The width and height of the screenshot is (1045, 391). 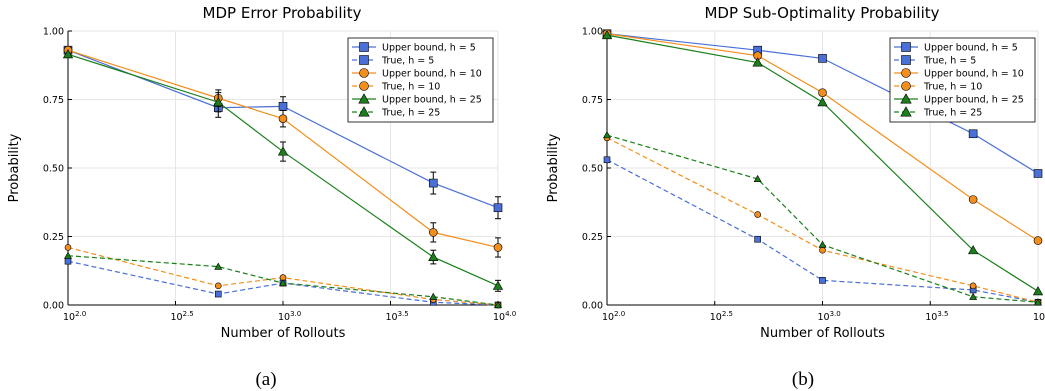 I want to click on chart-title: MDP Error Probability, so click(x=282, y=13).